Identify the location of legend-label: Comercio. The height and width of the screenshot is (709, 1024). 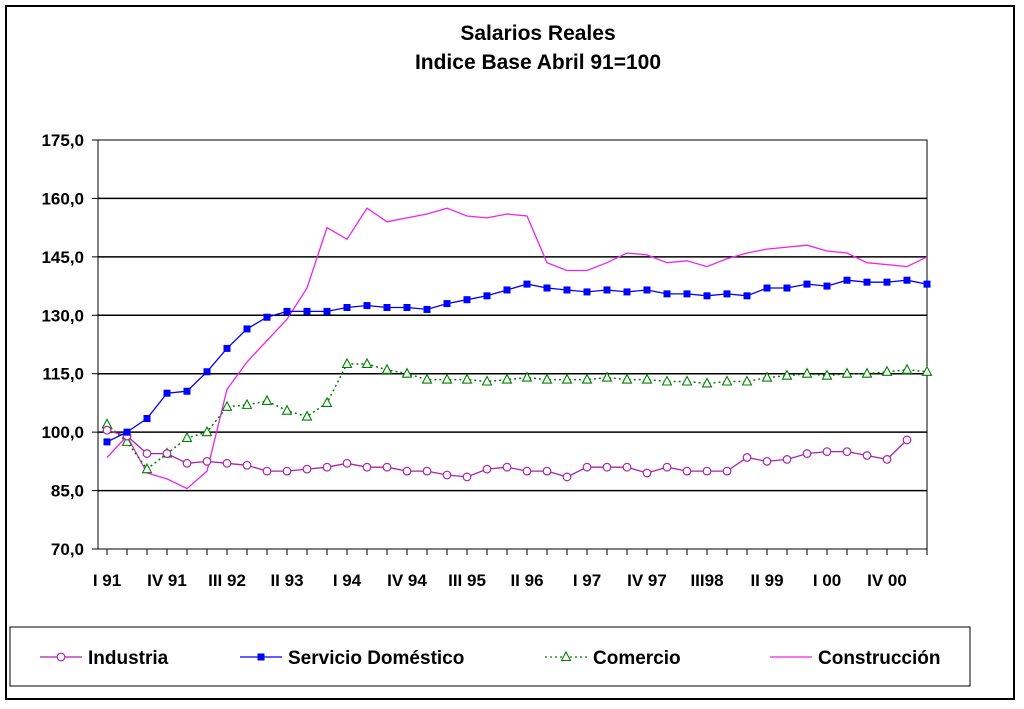
(637, 658).